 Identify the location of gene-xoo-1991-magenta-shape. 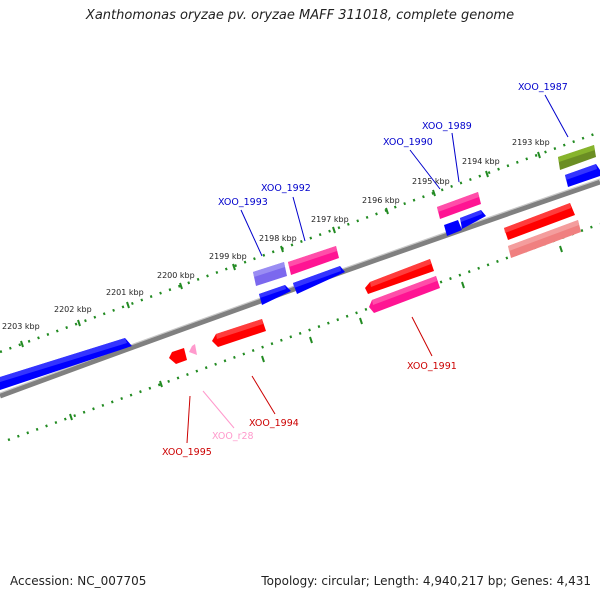
(404, 294).